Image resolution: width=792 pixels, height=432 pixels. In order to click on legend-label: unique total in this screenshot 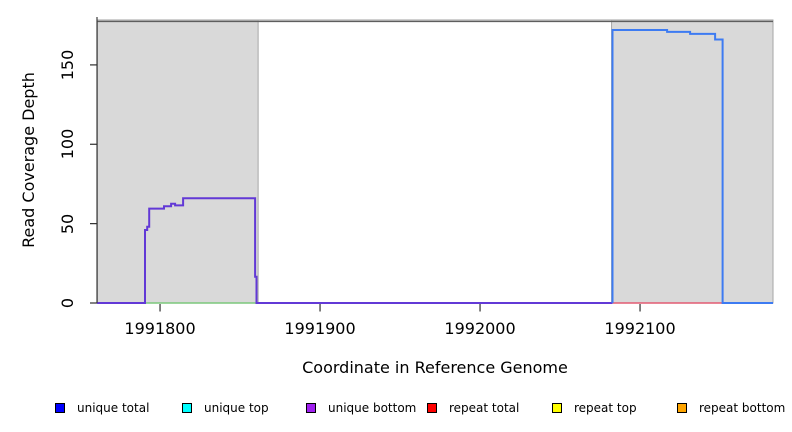, I will do `click(113, 407)`.